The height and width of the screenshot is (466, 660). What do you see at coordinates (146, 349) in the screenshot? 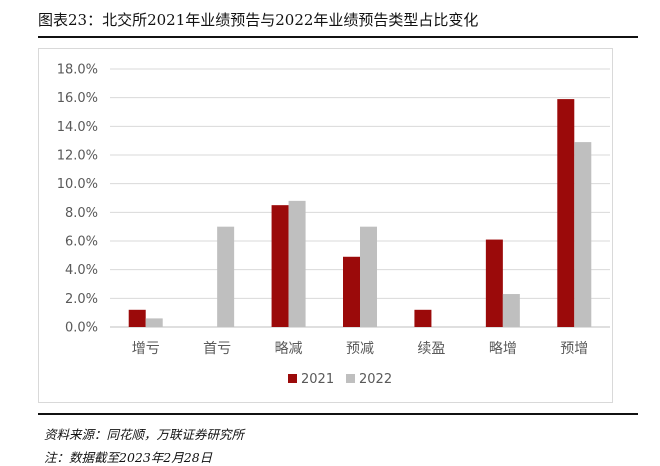
I see `x-tick-label: 增亏` at bounding box center [146, 349].